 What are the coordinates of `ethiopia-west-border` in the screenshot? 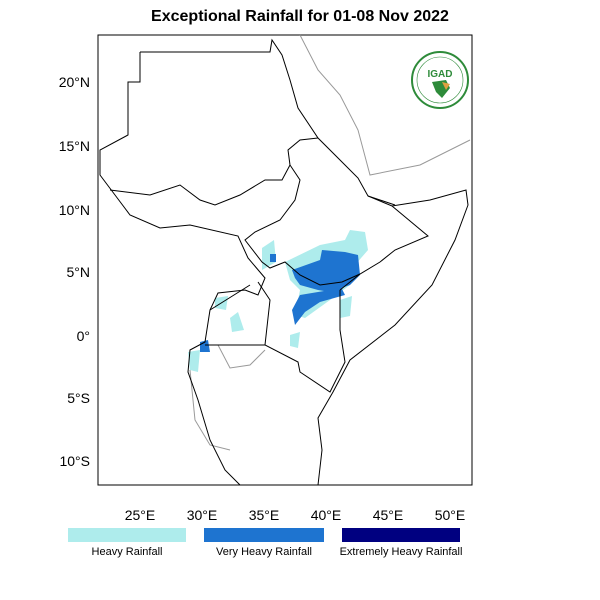 It's located at (336, 225).